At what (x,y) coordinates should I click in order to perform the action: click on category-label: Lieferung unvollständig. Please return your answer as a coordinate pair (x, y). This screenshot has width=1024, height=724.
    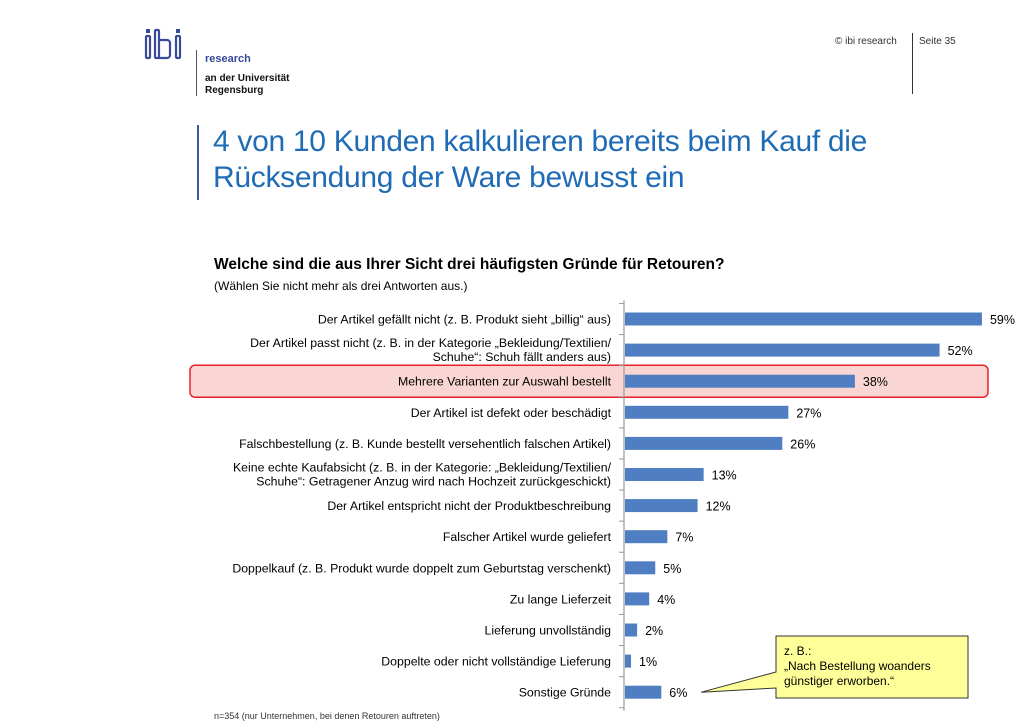
    Looking at the image, I should click on (548, 631).